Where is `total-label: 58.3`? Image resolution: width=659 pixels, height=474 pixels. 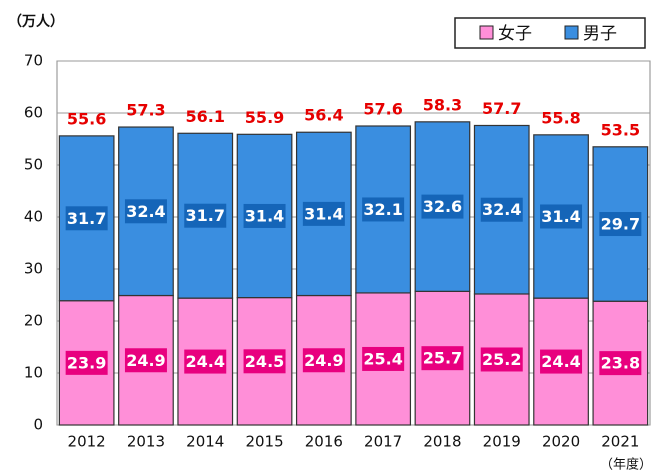 total-label: 58.3 is located at coordinates (442, 104).